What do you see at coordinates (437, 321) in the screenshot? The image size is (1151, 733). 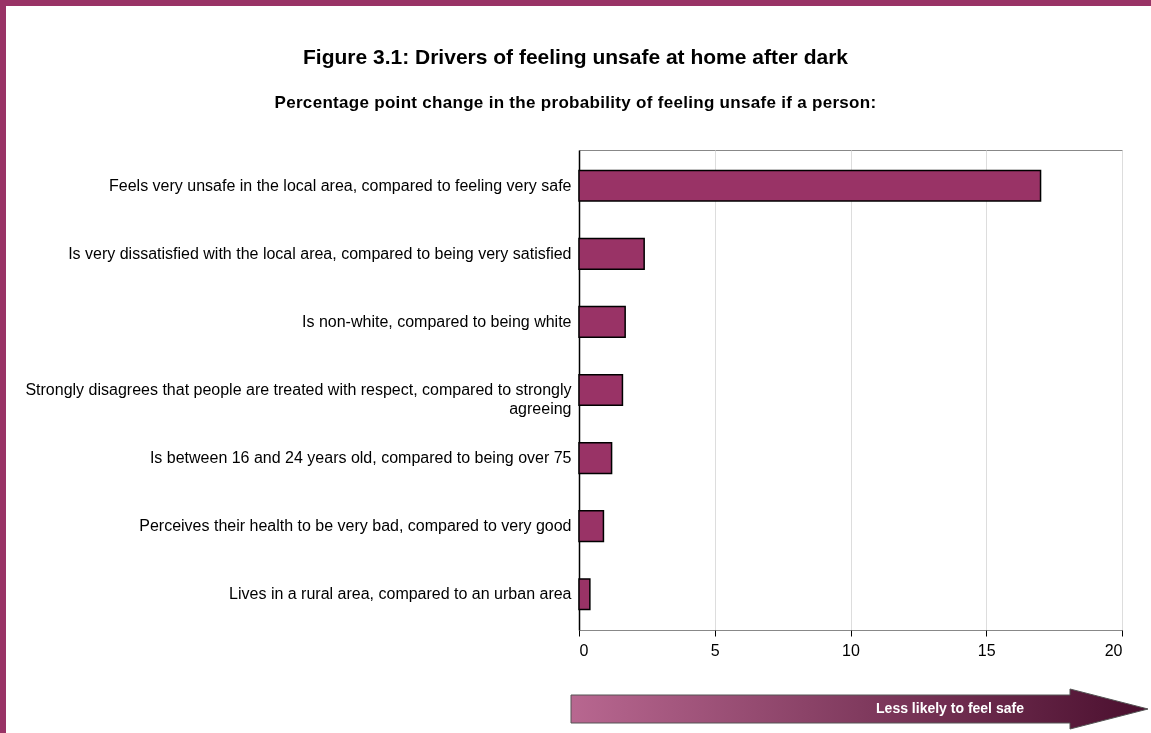 I see `y-tick-label: Is non-white, compared to being white` at bounding box center [437, 321].